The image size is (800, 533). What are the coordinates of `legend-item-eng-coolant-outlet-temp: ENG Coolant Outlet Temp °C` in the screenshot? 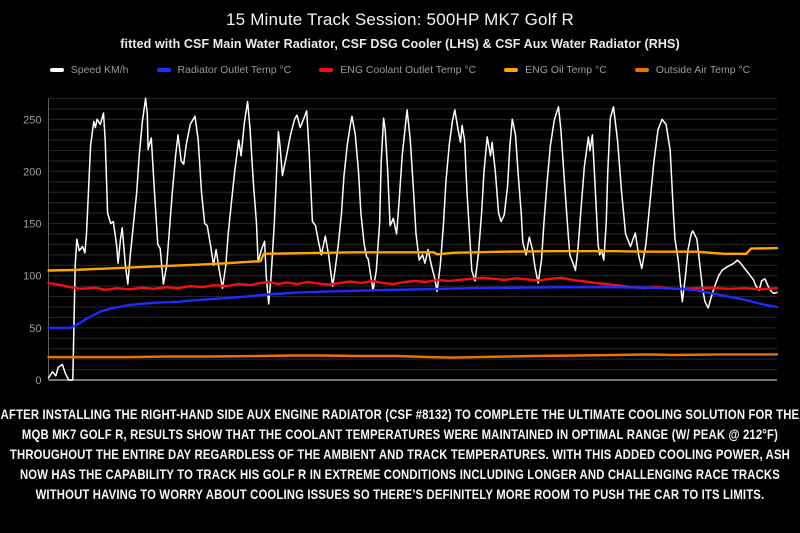 It's located at (397, 70).